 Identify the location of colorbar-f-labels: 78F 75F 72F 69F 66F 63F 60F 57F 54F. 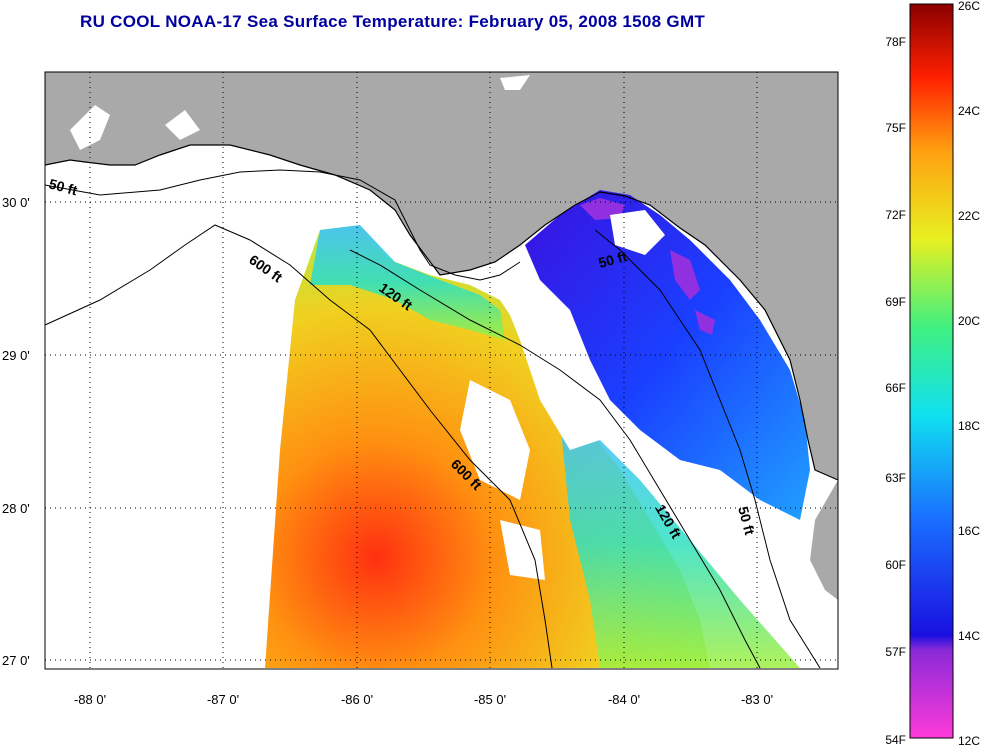
(895, 391).